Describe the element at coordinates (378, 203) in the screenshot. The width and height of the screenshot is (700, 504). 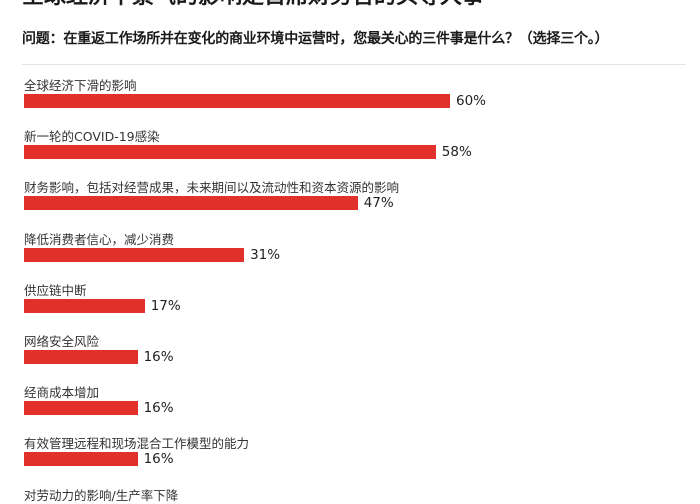
I see `value-label: 47%` at that location.